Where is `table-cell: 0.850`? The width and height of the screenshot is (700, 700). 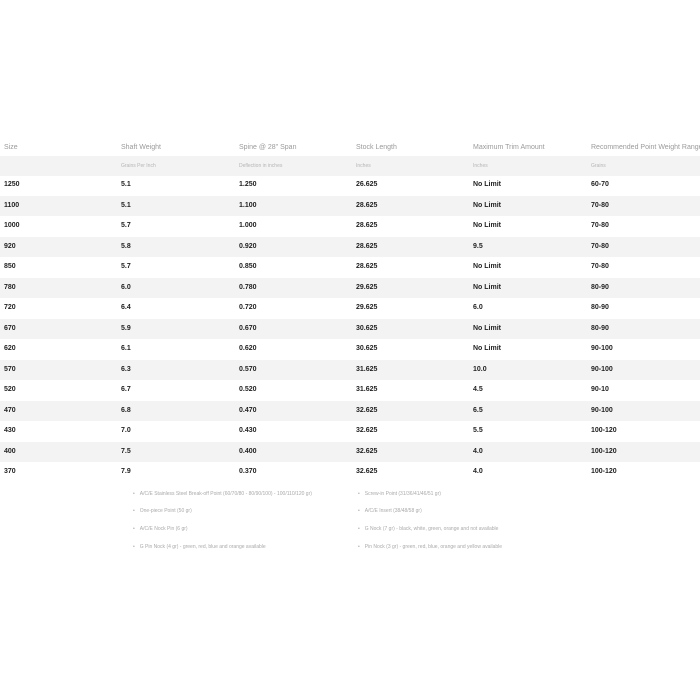
table-cell: 0.850 is located at coordinates (248, 266).